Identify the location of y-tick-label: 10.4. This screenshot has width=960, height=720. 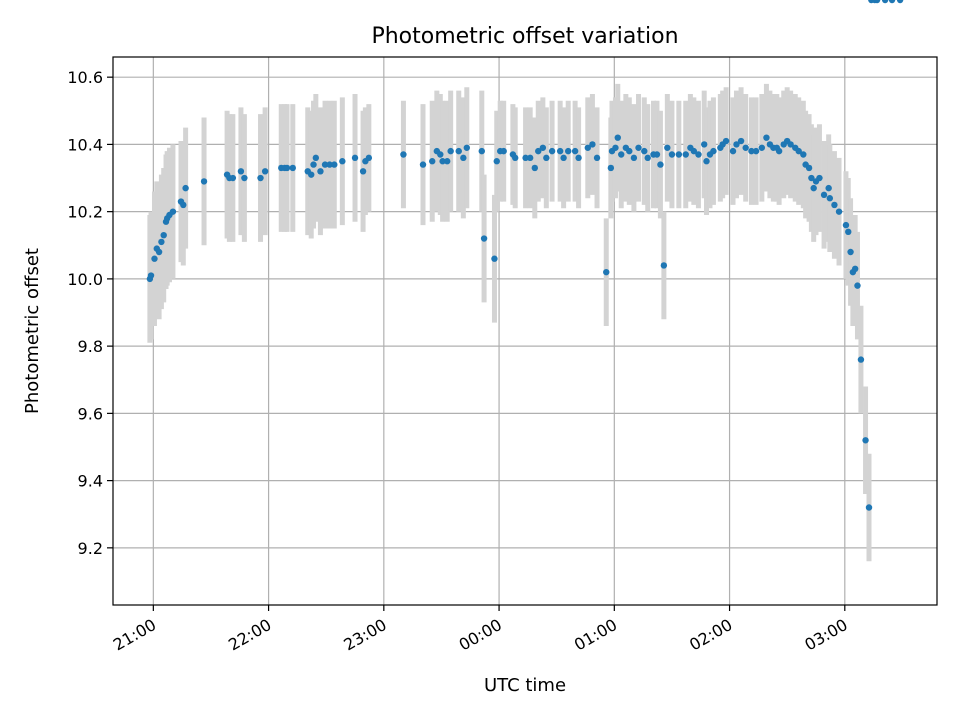
(85, 144).